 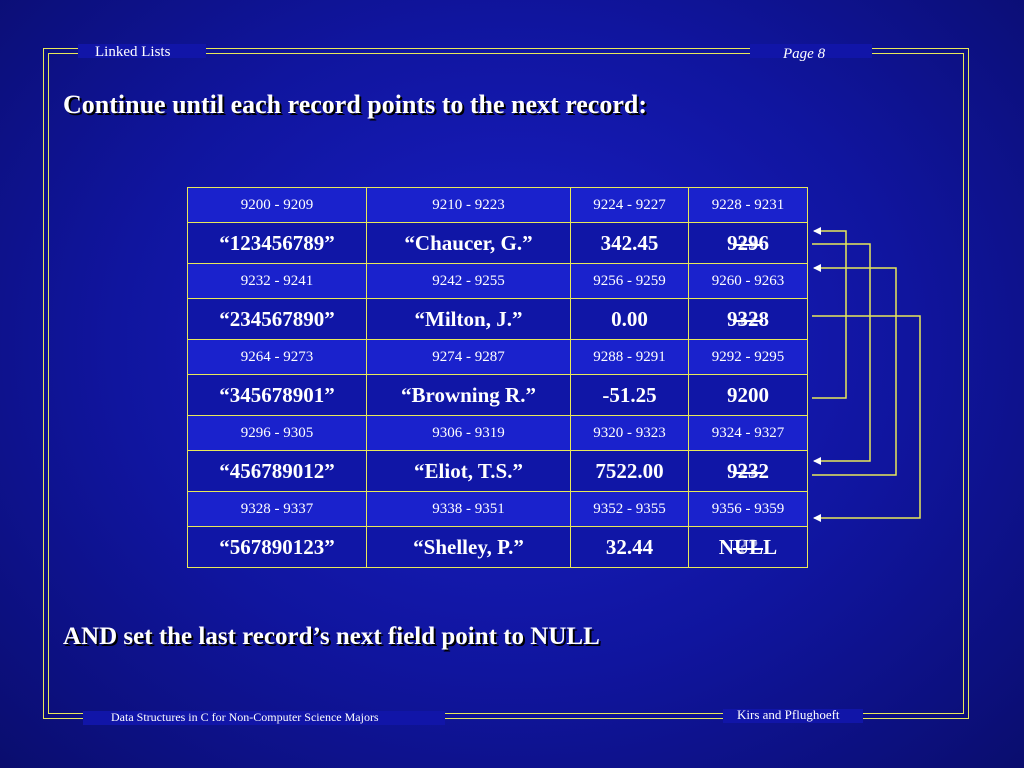 What do you see at coordinates (748, 509) in the screenshot?
I see `address-cell: 9356 - 9359` at bounding box center [748, 509].